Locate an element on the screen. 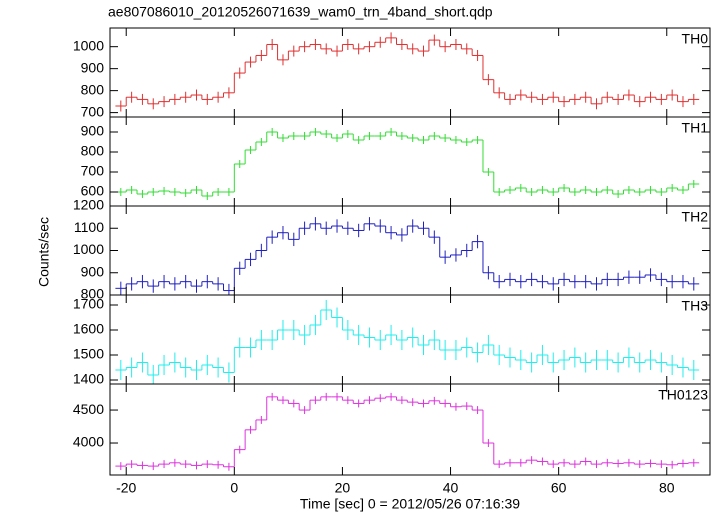 The height and width of the screenshot is (516, 717). y-tick-label: 4500 is located at coordinates (88, 409).